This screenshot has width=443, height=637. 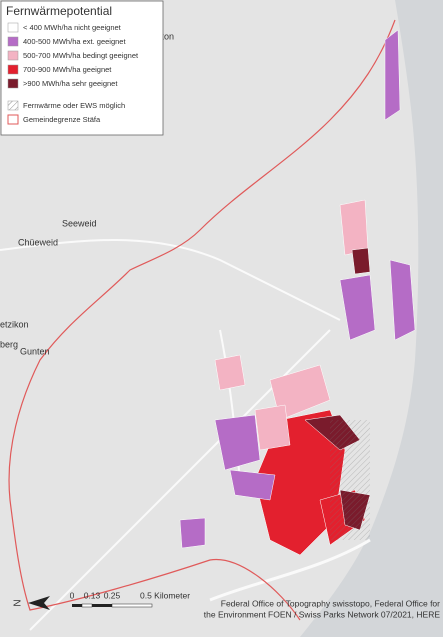 What do you see at coordinates (31, 603) in the screenshot?
I see `north-arrow: N` at bounding box center [31, 603].